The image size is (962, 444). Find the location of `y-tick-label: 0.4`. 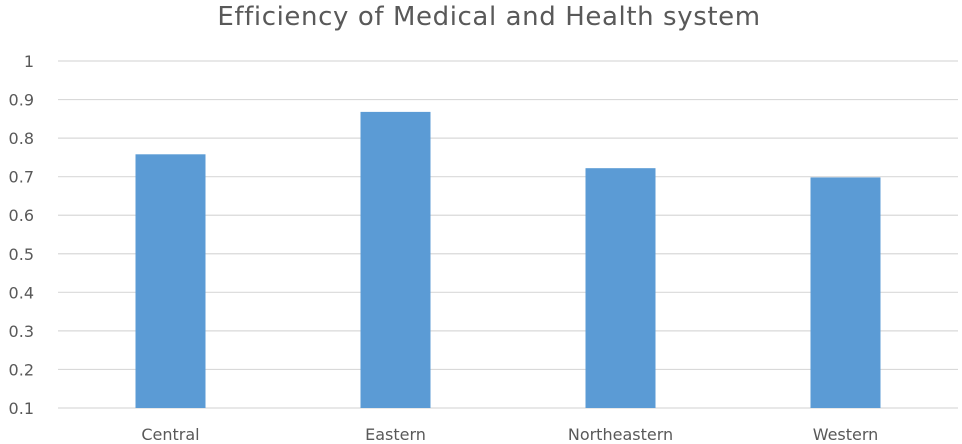

y-tick-label: 0.4 is located at coordinates (21, 292).